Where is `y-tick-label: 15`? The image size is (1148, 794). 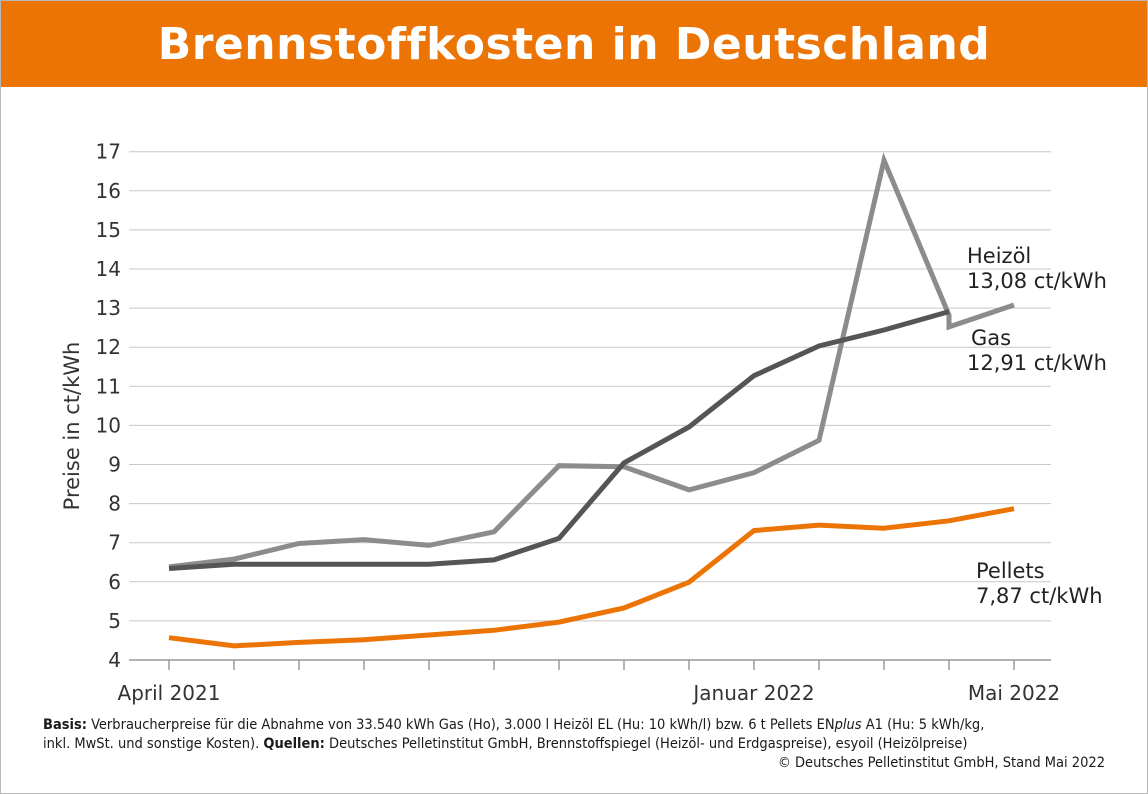 y-tick-label: 15 is located at coordinates (108, 230).